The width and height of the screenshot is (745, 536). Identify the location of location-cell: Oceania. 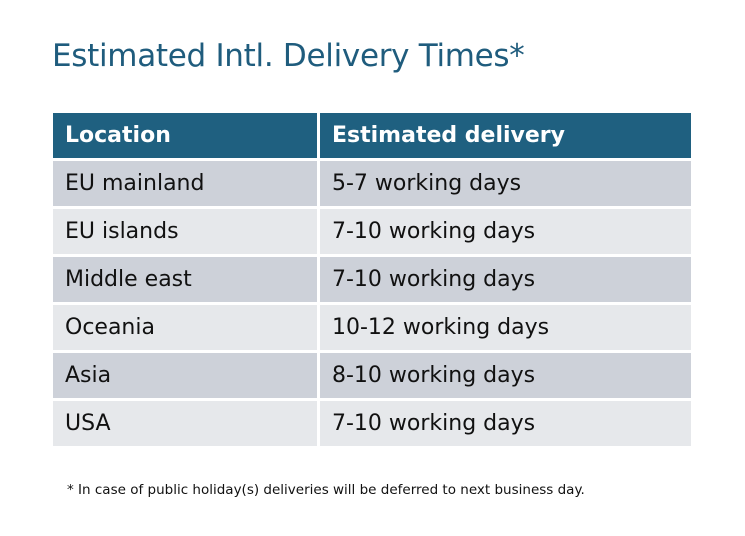
(185, 327).